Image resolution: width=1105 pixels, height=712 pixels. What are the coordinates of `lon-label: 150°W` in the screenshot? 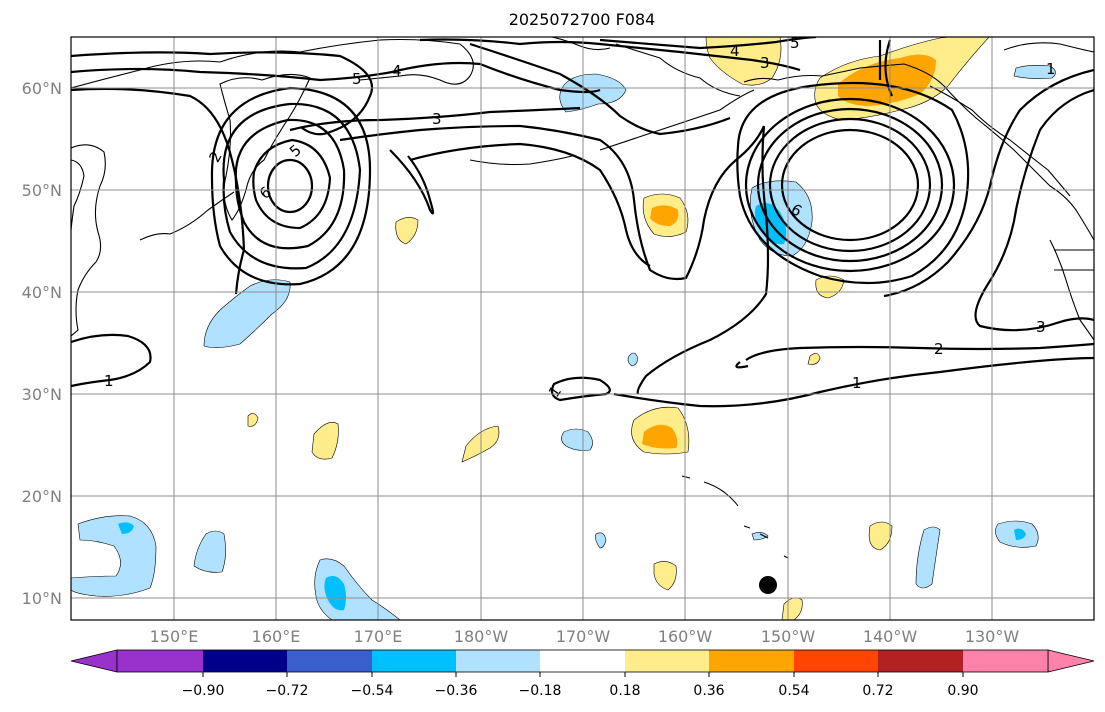 It's located at (788, 636).